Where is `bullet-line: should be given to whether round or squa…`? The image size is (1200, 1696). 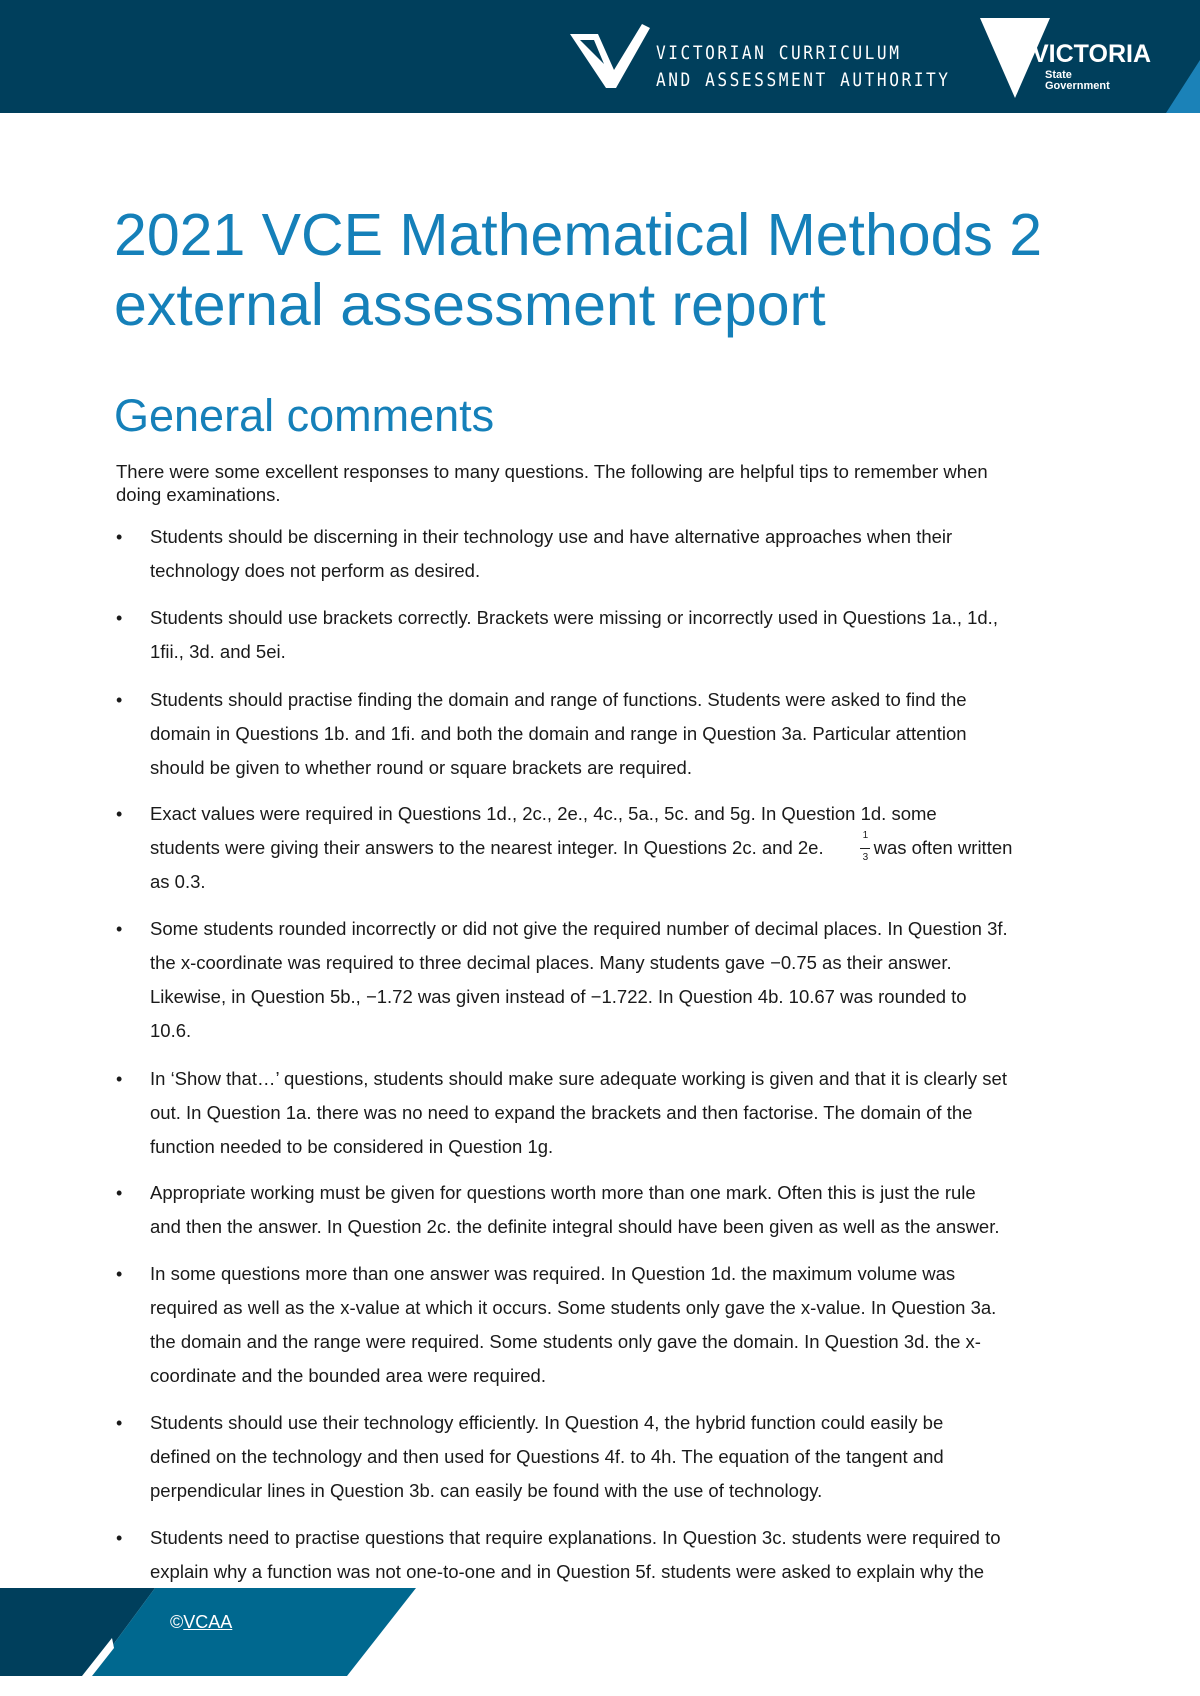
bullet-line: should be given to whether round or squa… is located at coordinates (421, 767).